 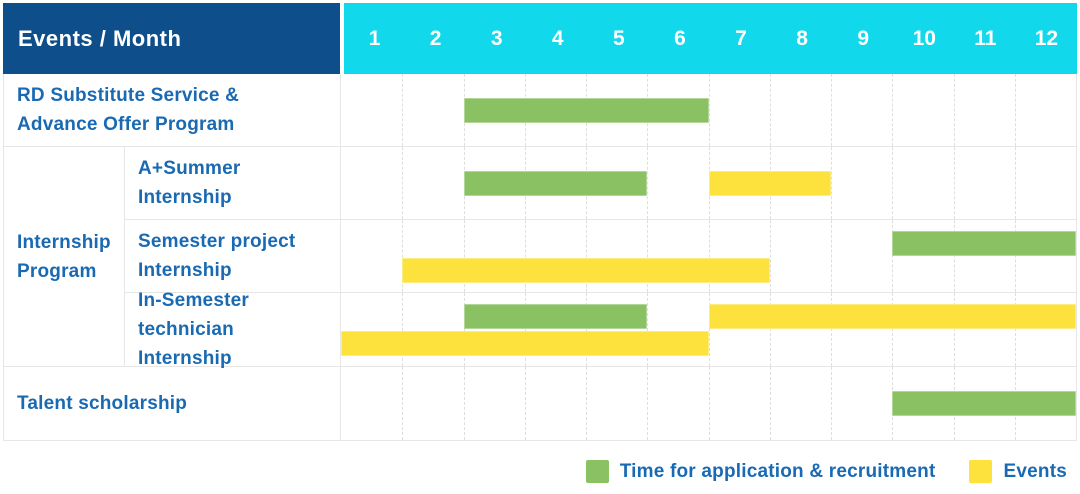 I want to click on legend-label-events: Events, so click(x=1035, y=471).